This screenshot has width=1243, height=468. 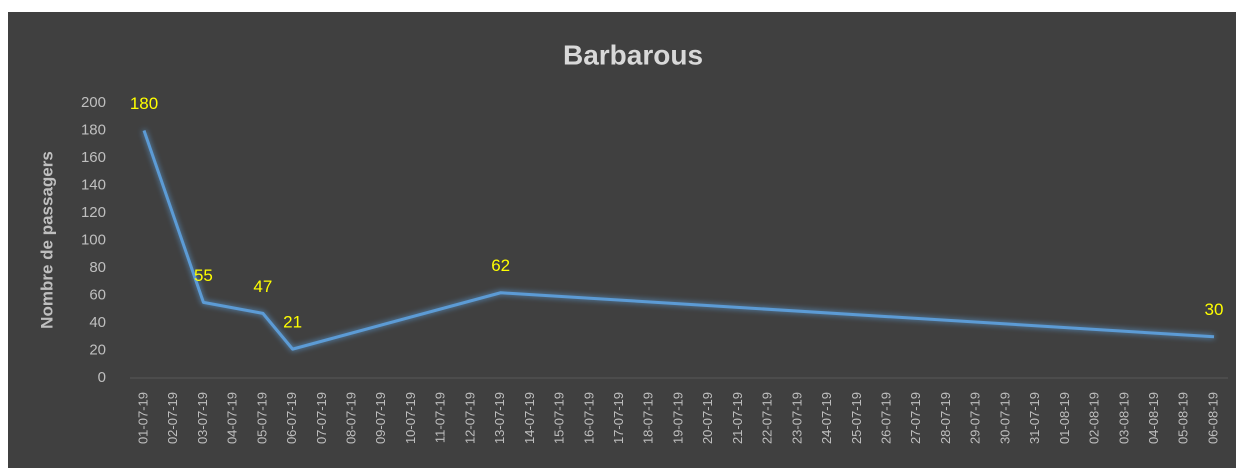 I want to click on data-label: 55, so click(x=203, y=275).